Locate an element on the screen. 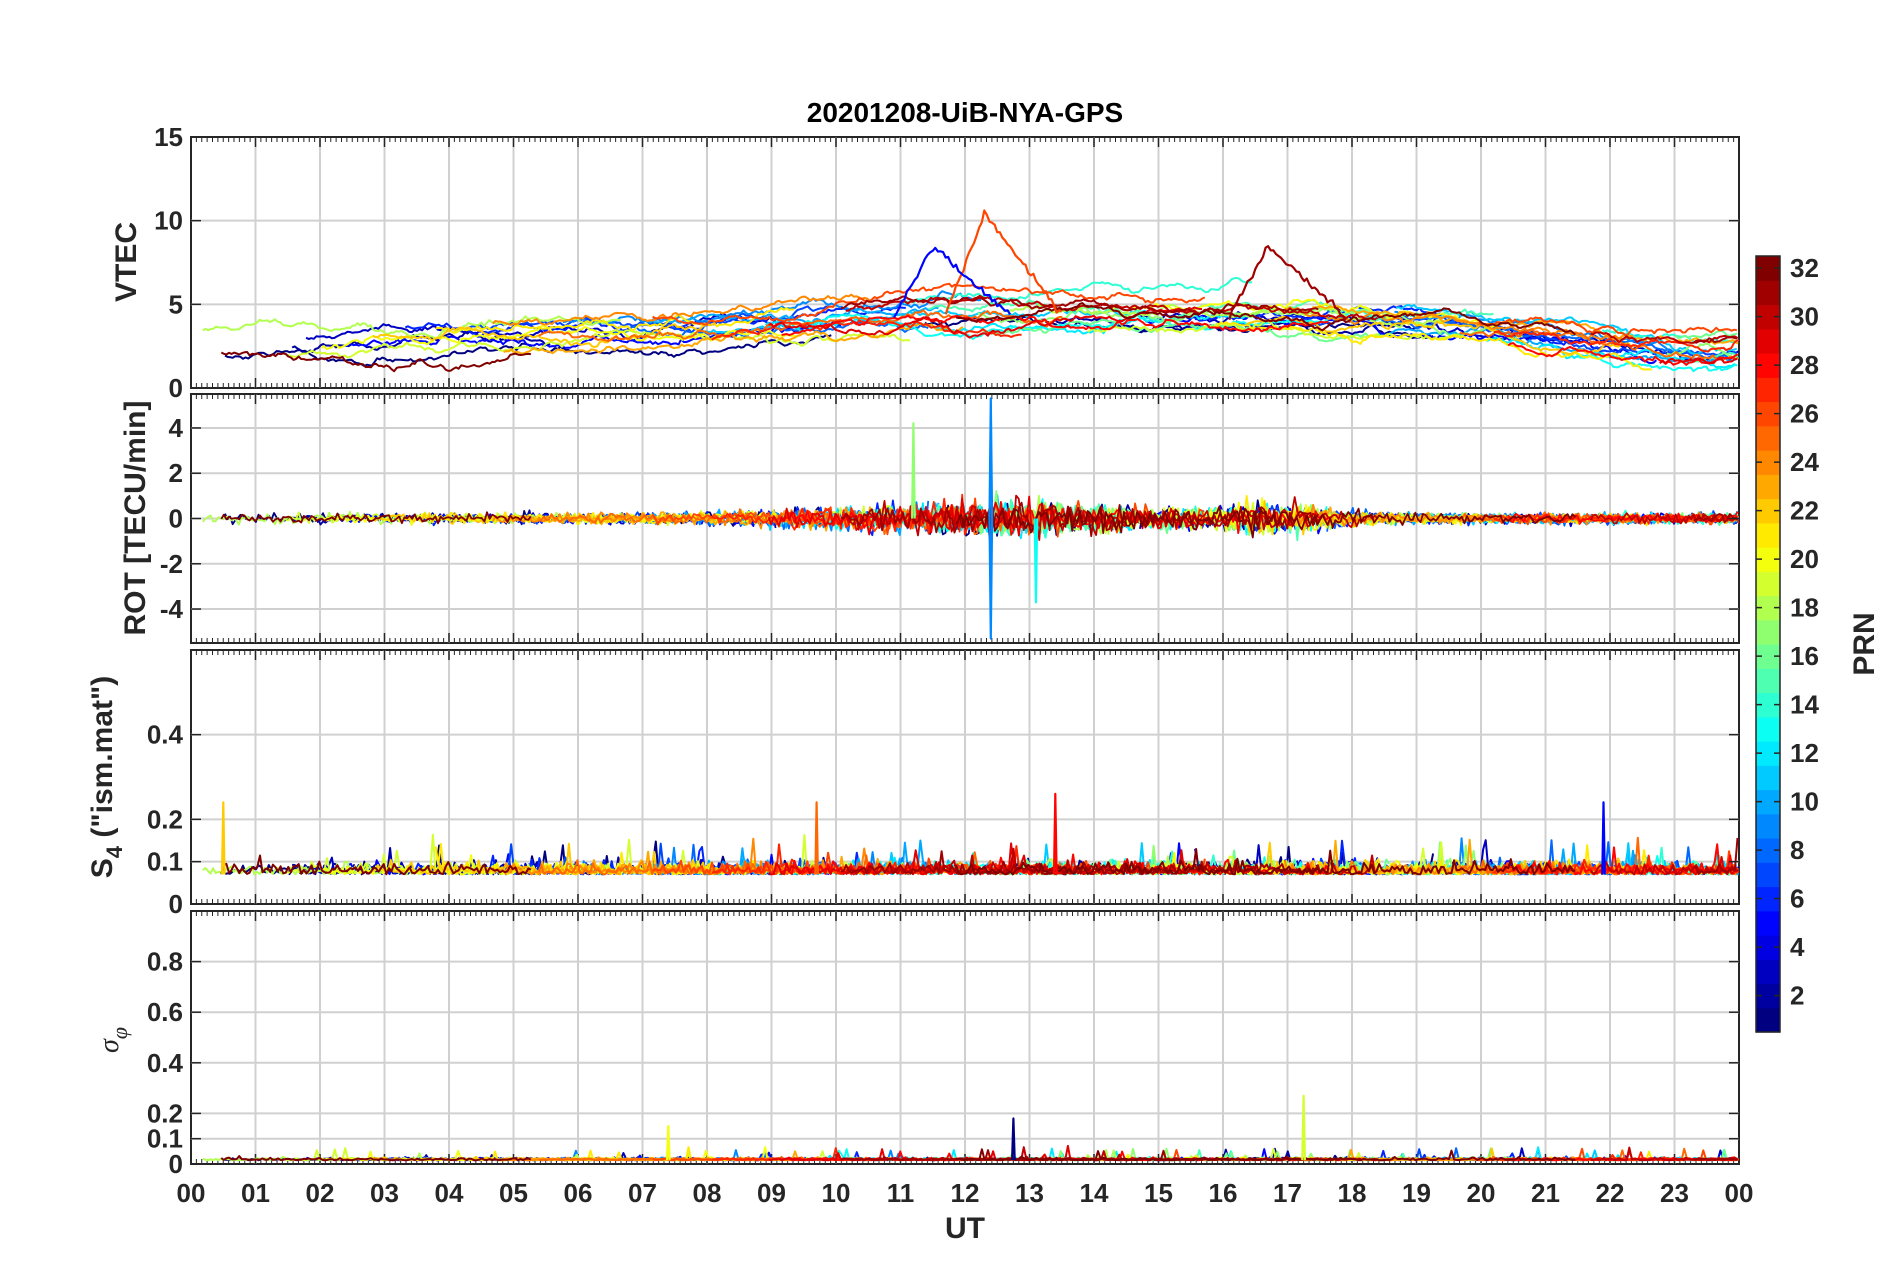 This screenshot has height=1272, width=1902. x-tick-label: 19 is located at coordinates (1416, 1193).